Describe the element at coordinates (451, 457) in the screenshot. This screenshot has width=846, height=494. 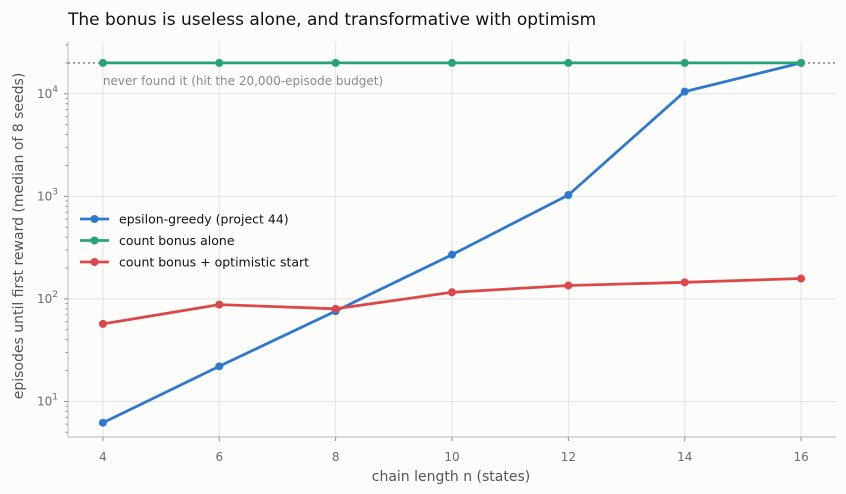
I see `x-tick-label: 10` at that location.